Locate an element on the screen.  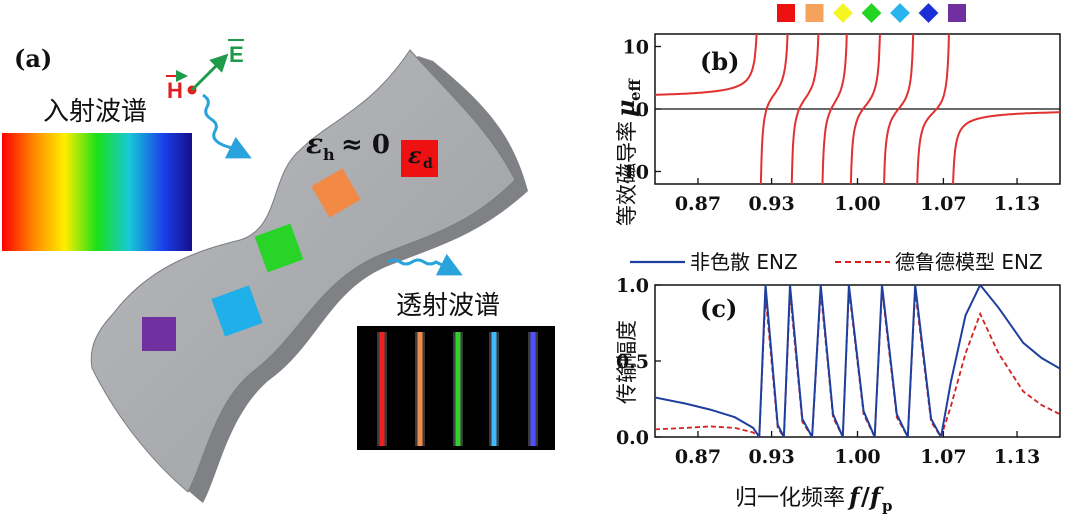
e-field-arrow is located at coordinates (209, 72).